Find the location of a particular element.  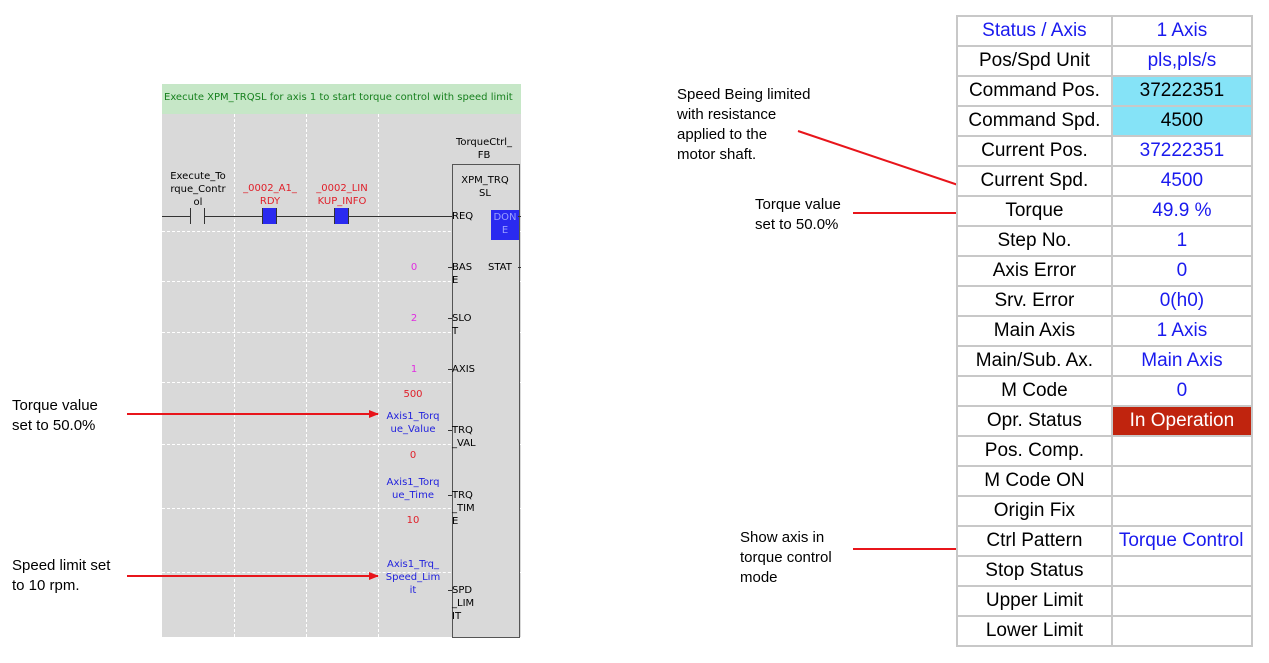

status-value: 1 Axis is located at coordinates (1181, 331).